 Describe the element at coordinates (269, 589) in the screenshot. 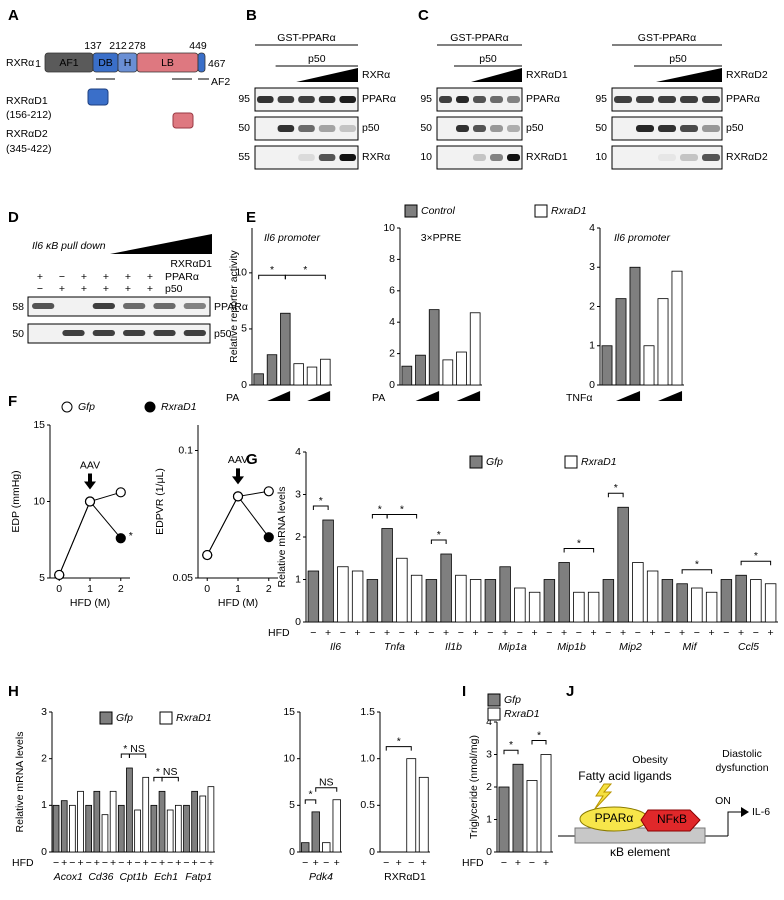

I see `x-tick-label: 2` at that location.